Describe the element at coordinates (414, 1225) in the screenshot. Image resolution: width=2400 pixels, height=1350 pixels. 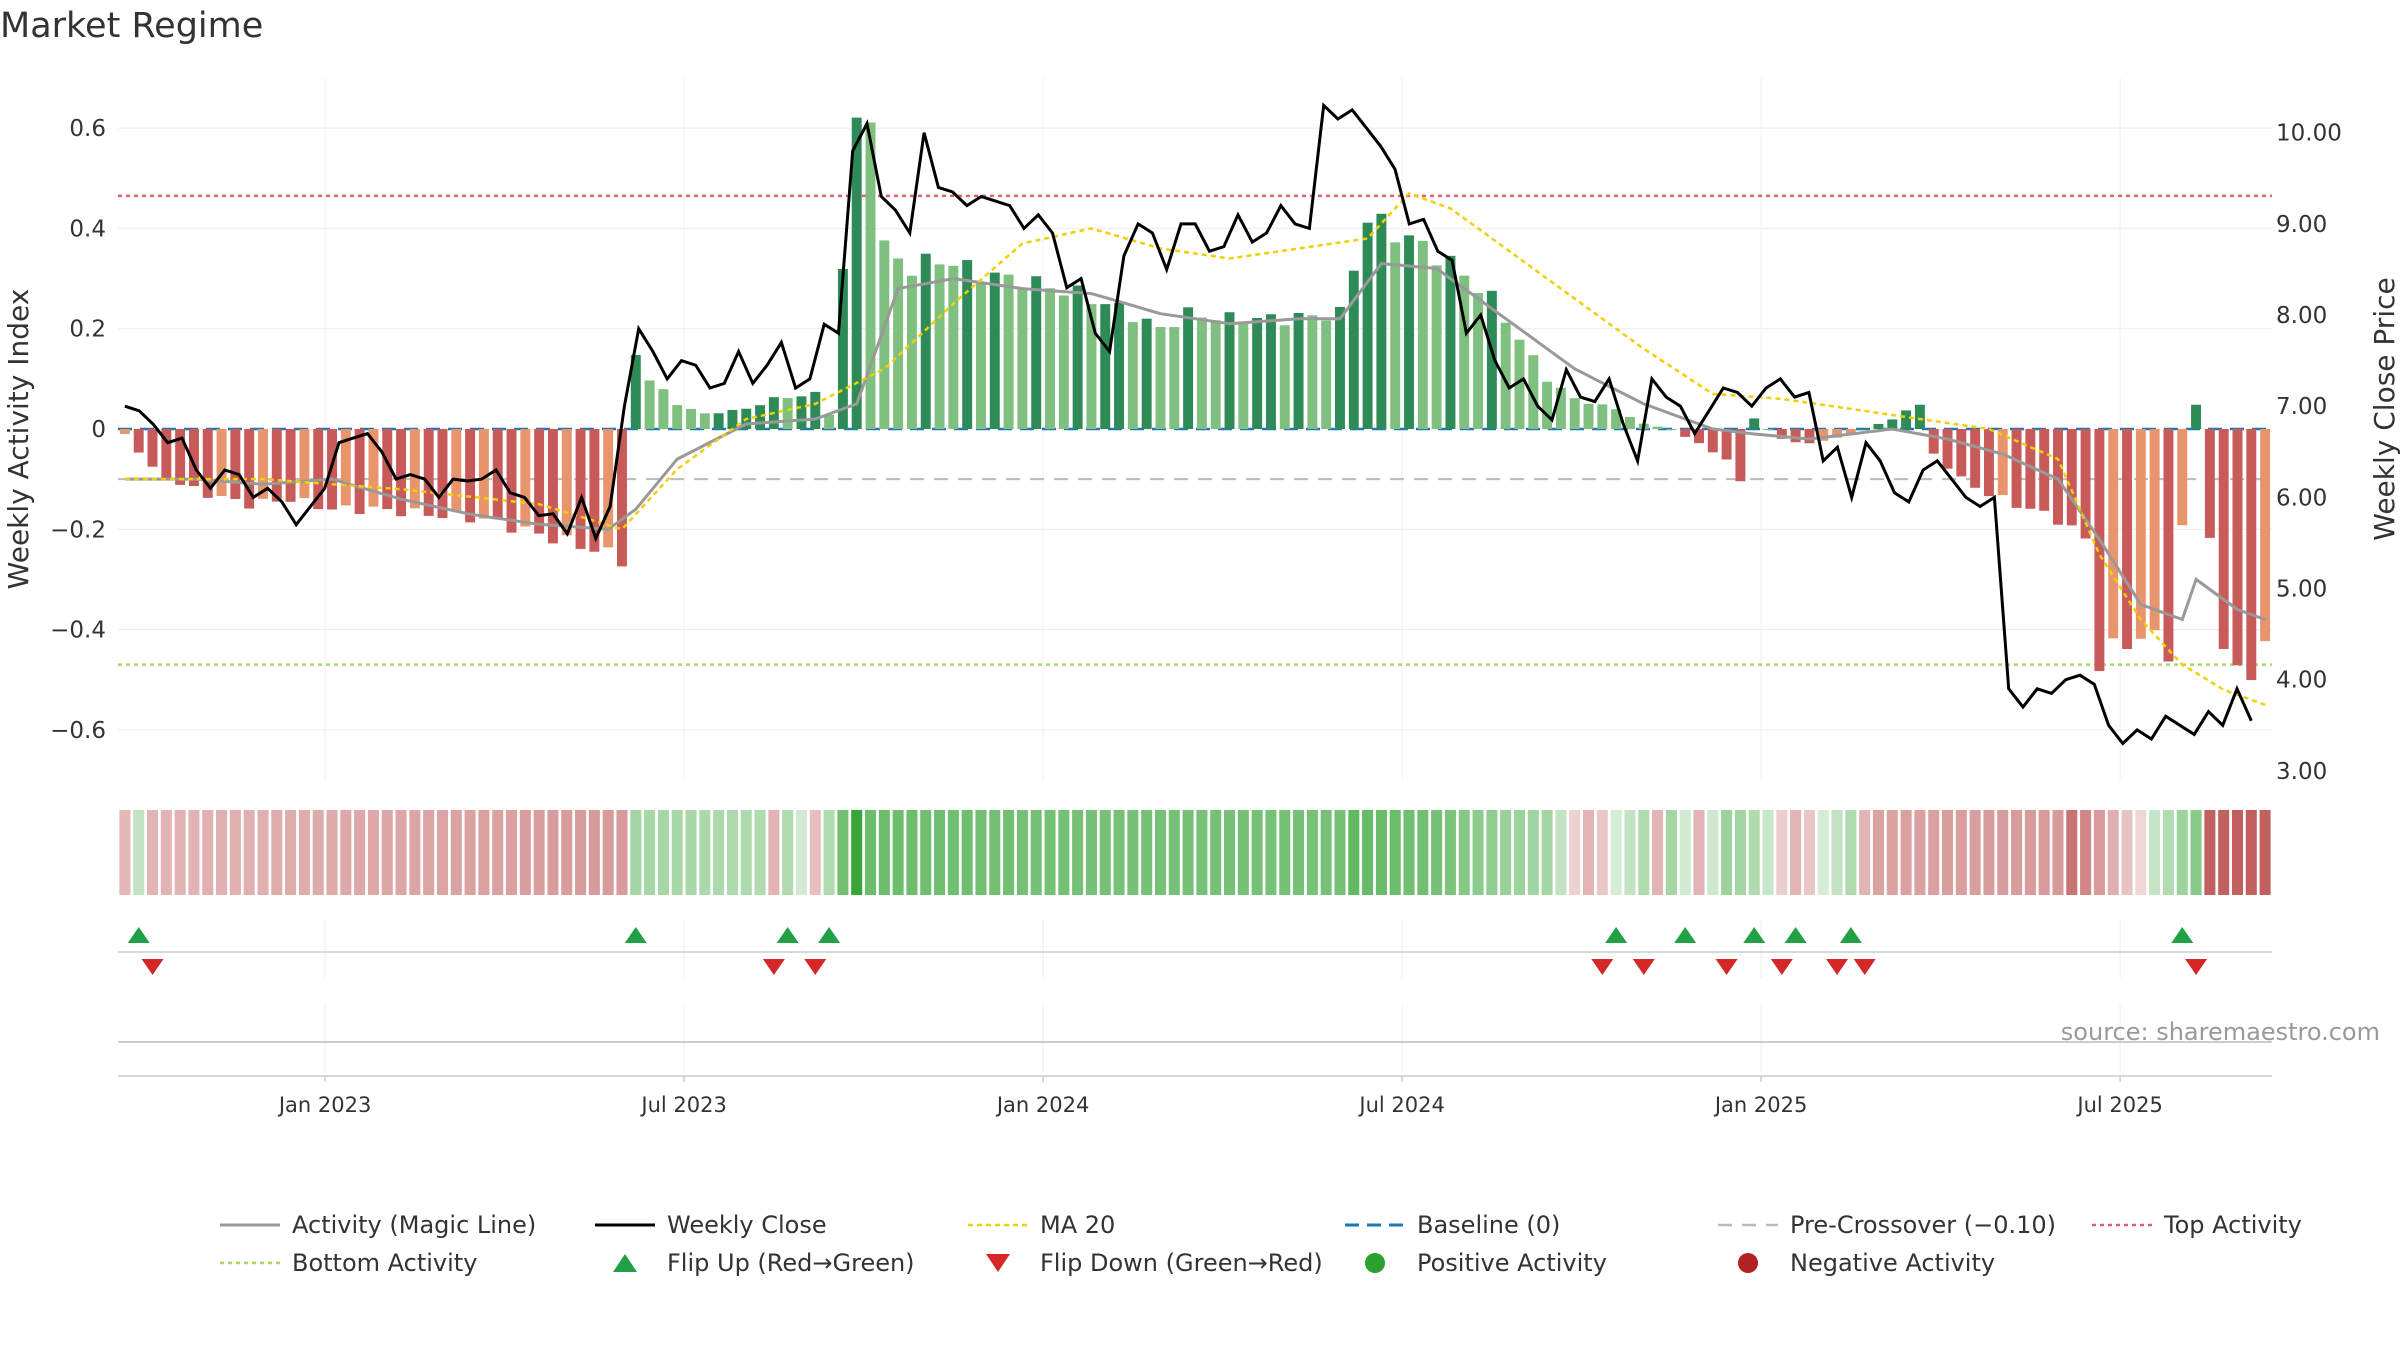
I see `legend-label: Activity (Magic Line)` at that location.